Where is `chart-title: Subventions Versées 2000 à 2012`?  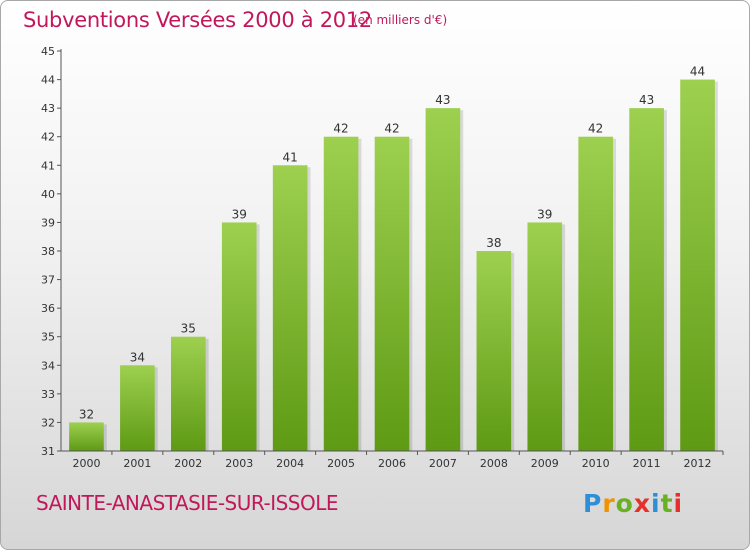
chart-title: Subventions Versées 2000 à 2012 is located at coordinates (197, 20).